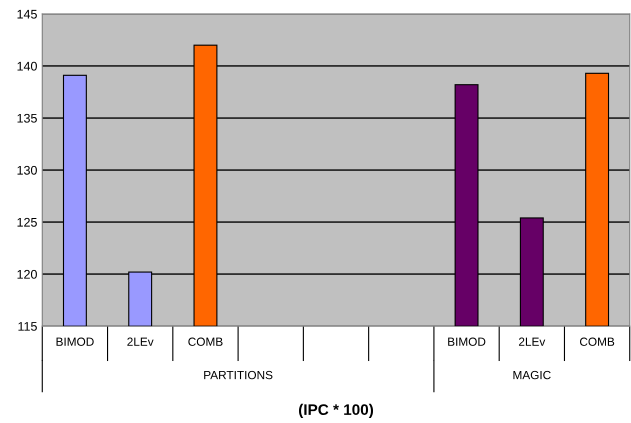  What do you see at coordinates (238, 375) in the screenshot?
I see `text: PARTITIONS` at bounding box center [238, 375].